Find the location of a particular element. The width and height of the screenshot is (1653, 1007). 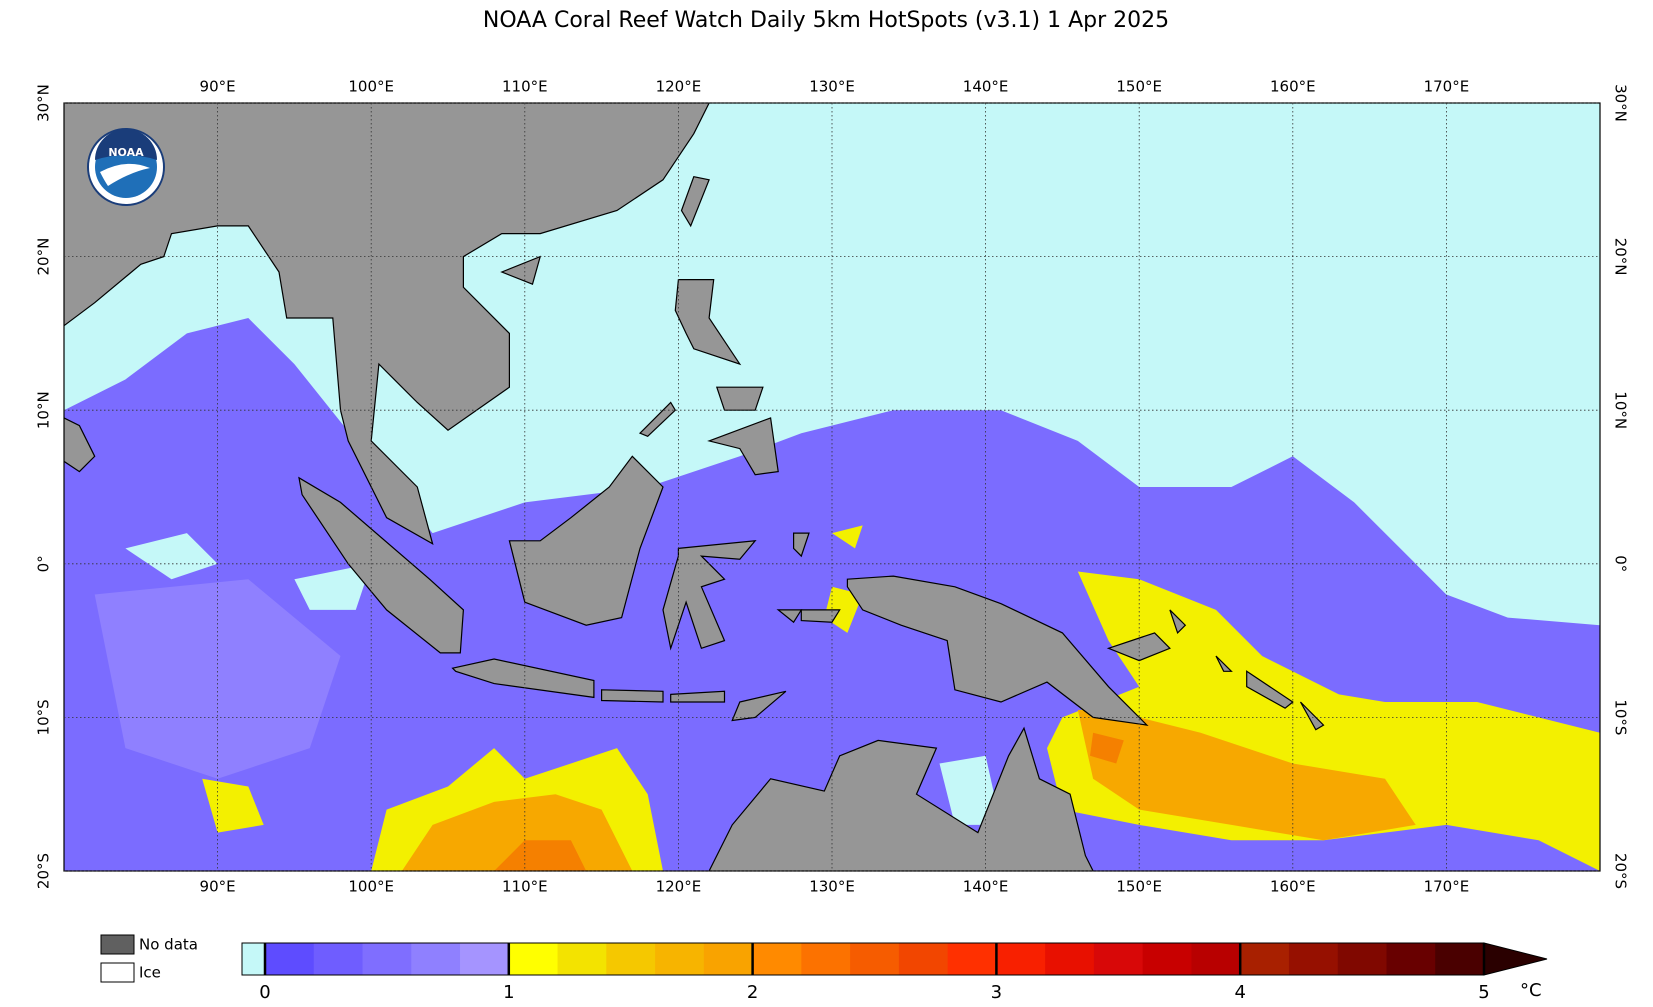

x-tick-label-bottom: 120°E is located at coordinates (679, 887).